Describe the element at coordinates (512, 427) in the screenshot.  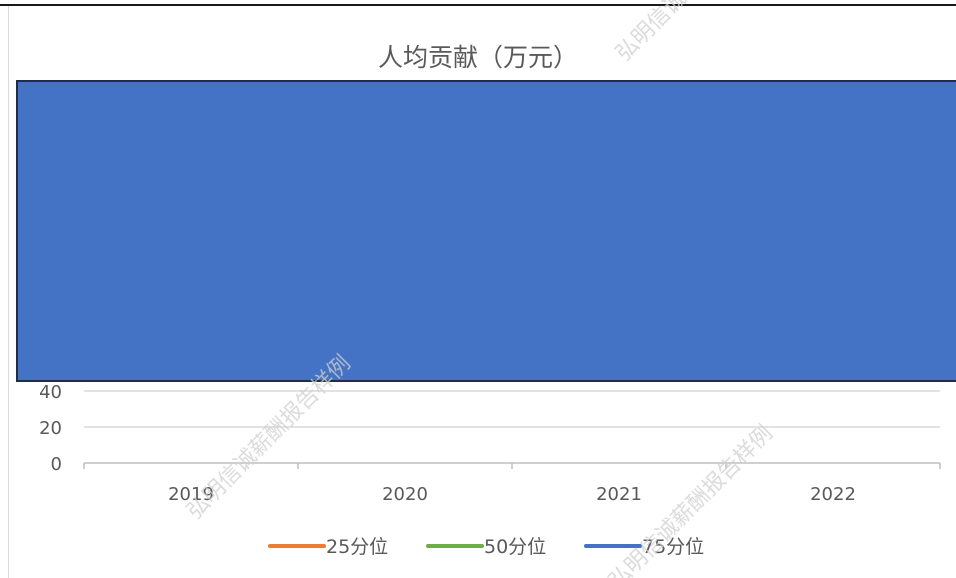
I see `grid-lines` at that location.